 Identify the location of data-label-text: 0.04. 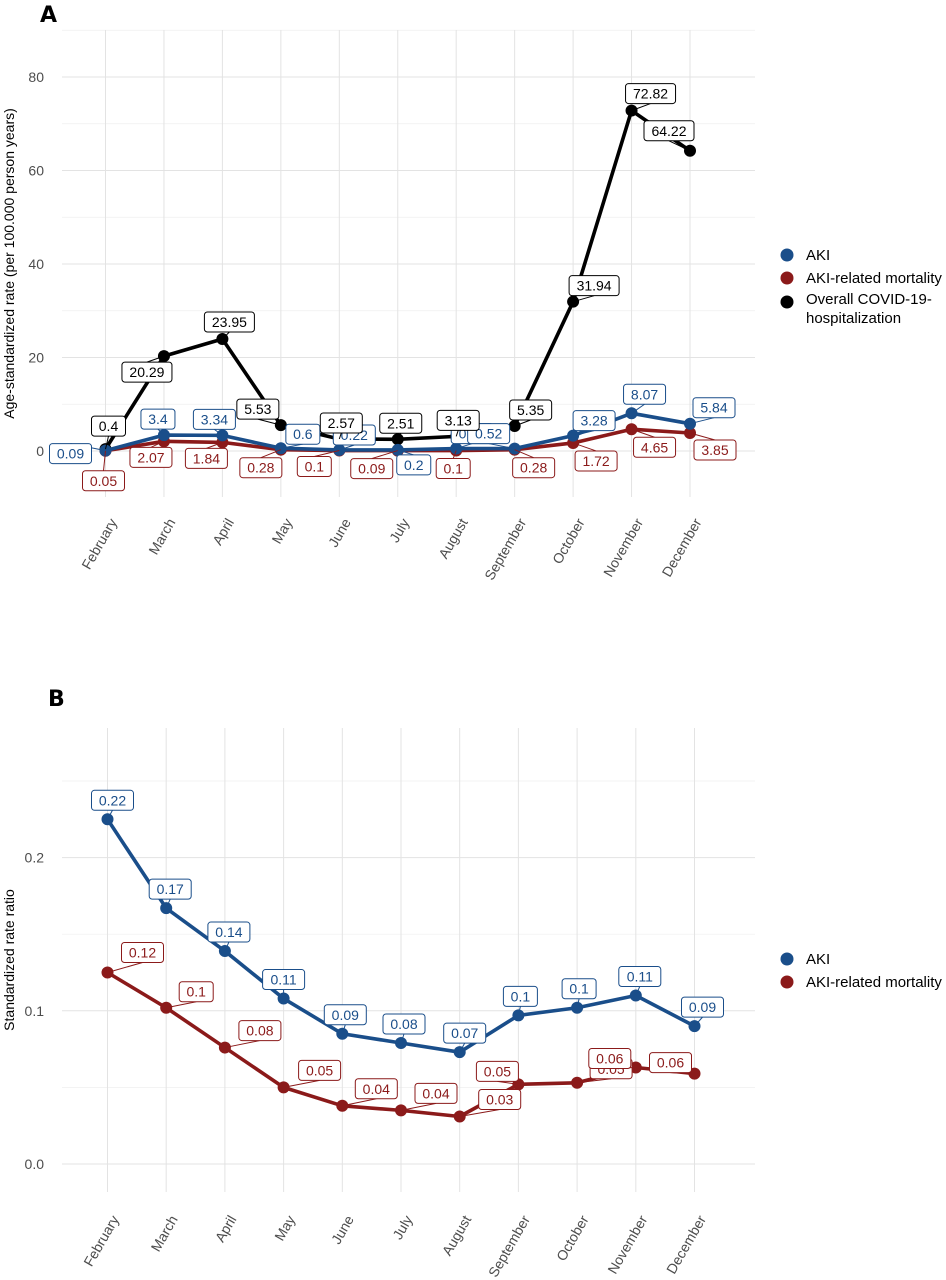
(376, 1089).